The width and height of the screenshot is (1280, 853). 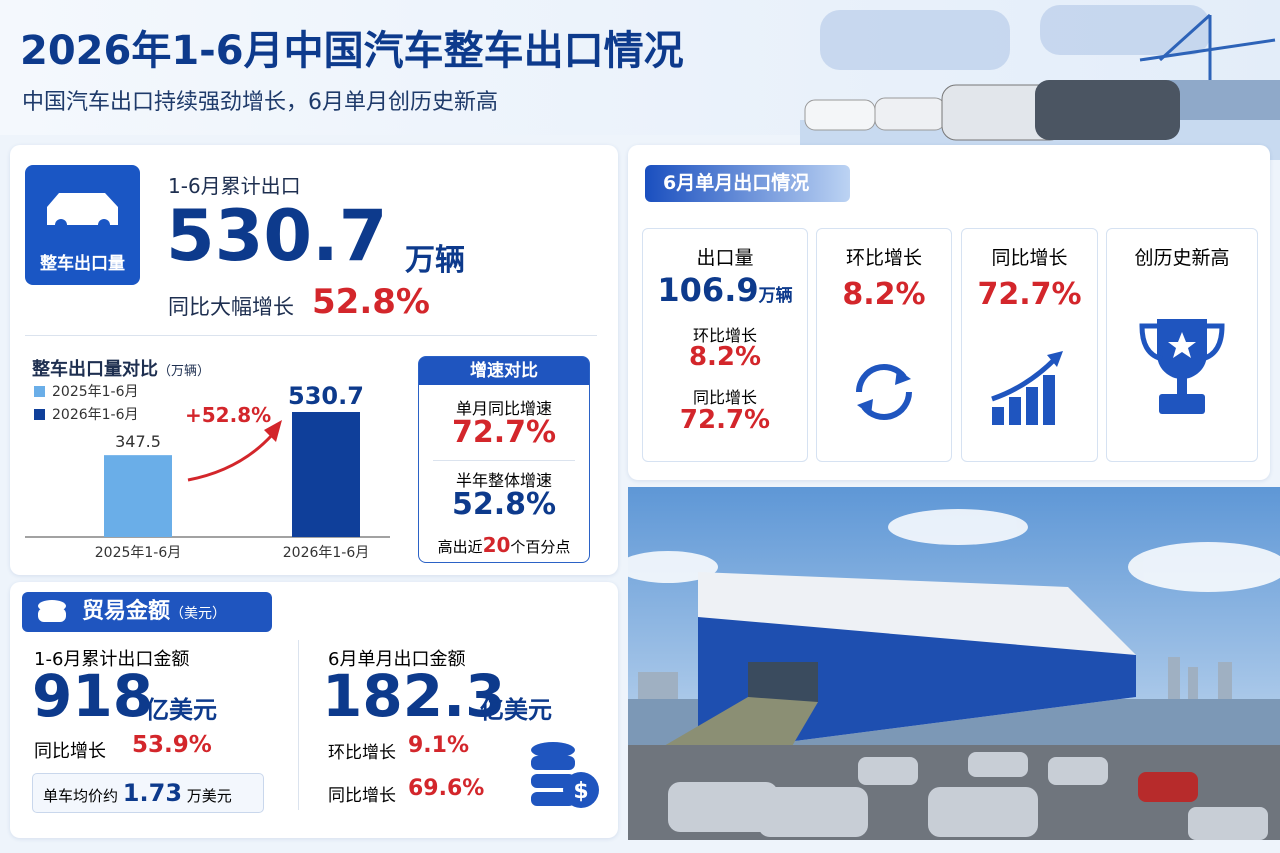 I want to click on arrow-head, so click(x=273, y=431).